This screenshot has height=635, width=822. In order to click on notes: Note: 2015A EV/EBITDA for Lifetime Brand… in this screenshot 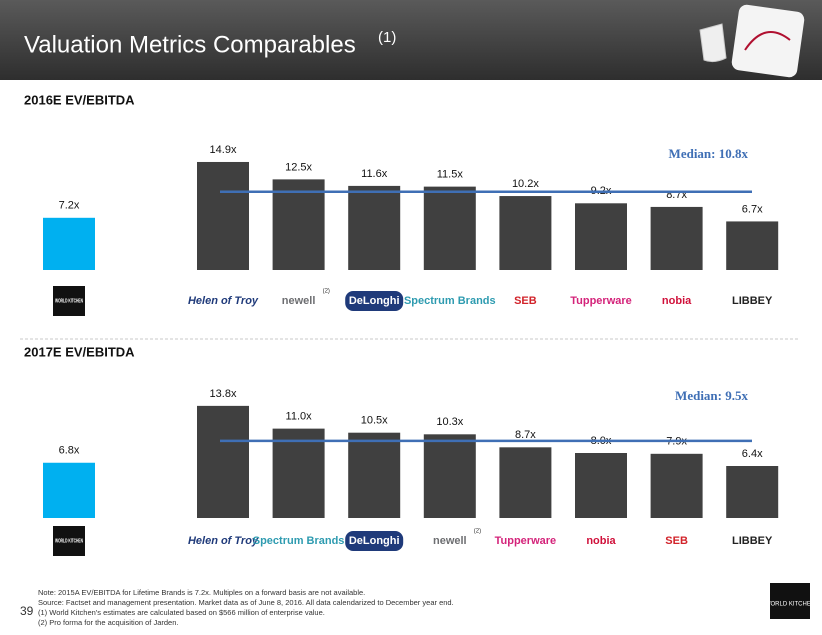, I will do `click(246, 607)`.